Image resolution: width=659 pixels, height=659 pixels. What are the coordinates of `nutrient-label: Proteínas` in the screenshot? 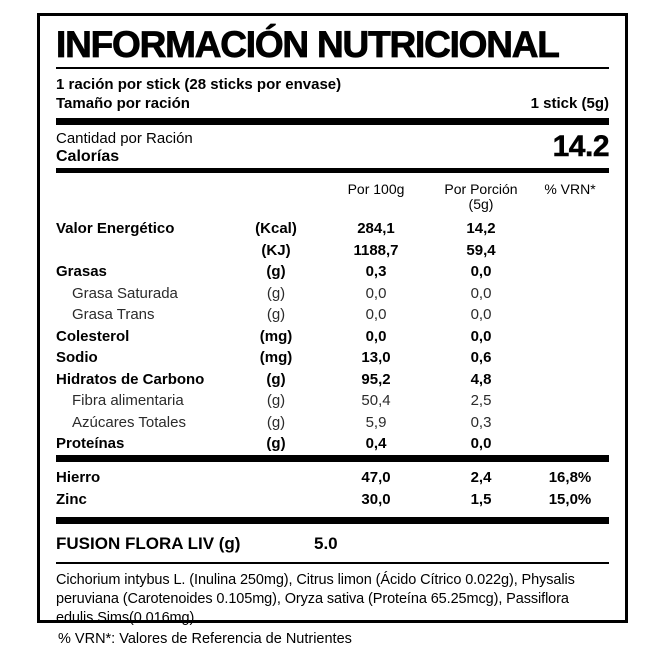 It's located at (90, 443).